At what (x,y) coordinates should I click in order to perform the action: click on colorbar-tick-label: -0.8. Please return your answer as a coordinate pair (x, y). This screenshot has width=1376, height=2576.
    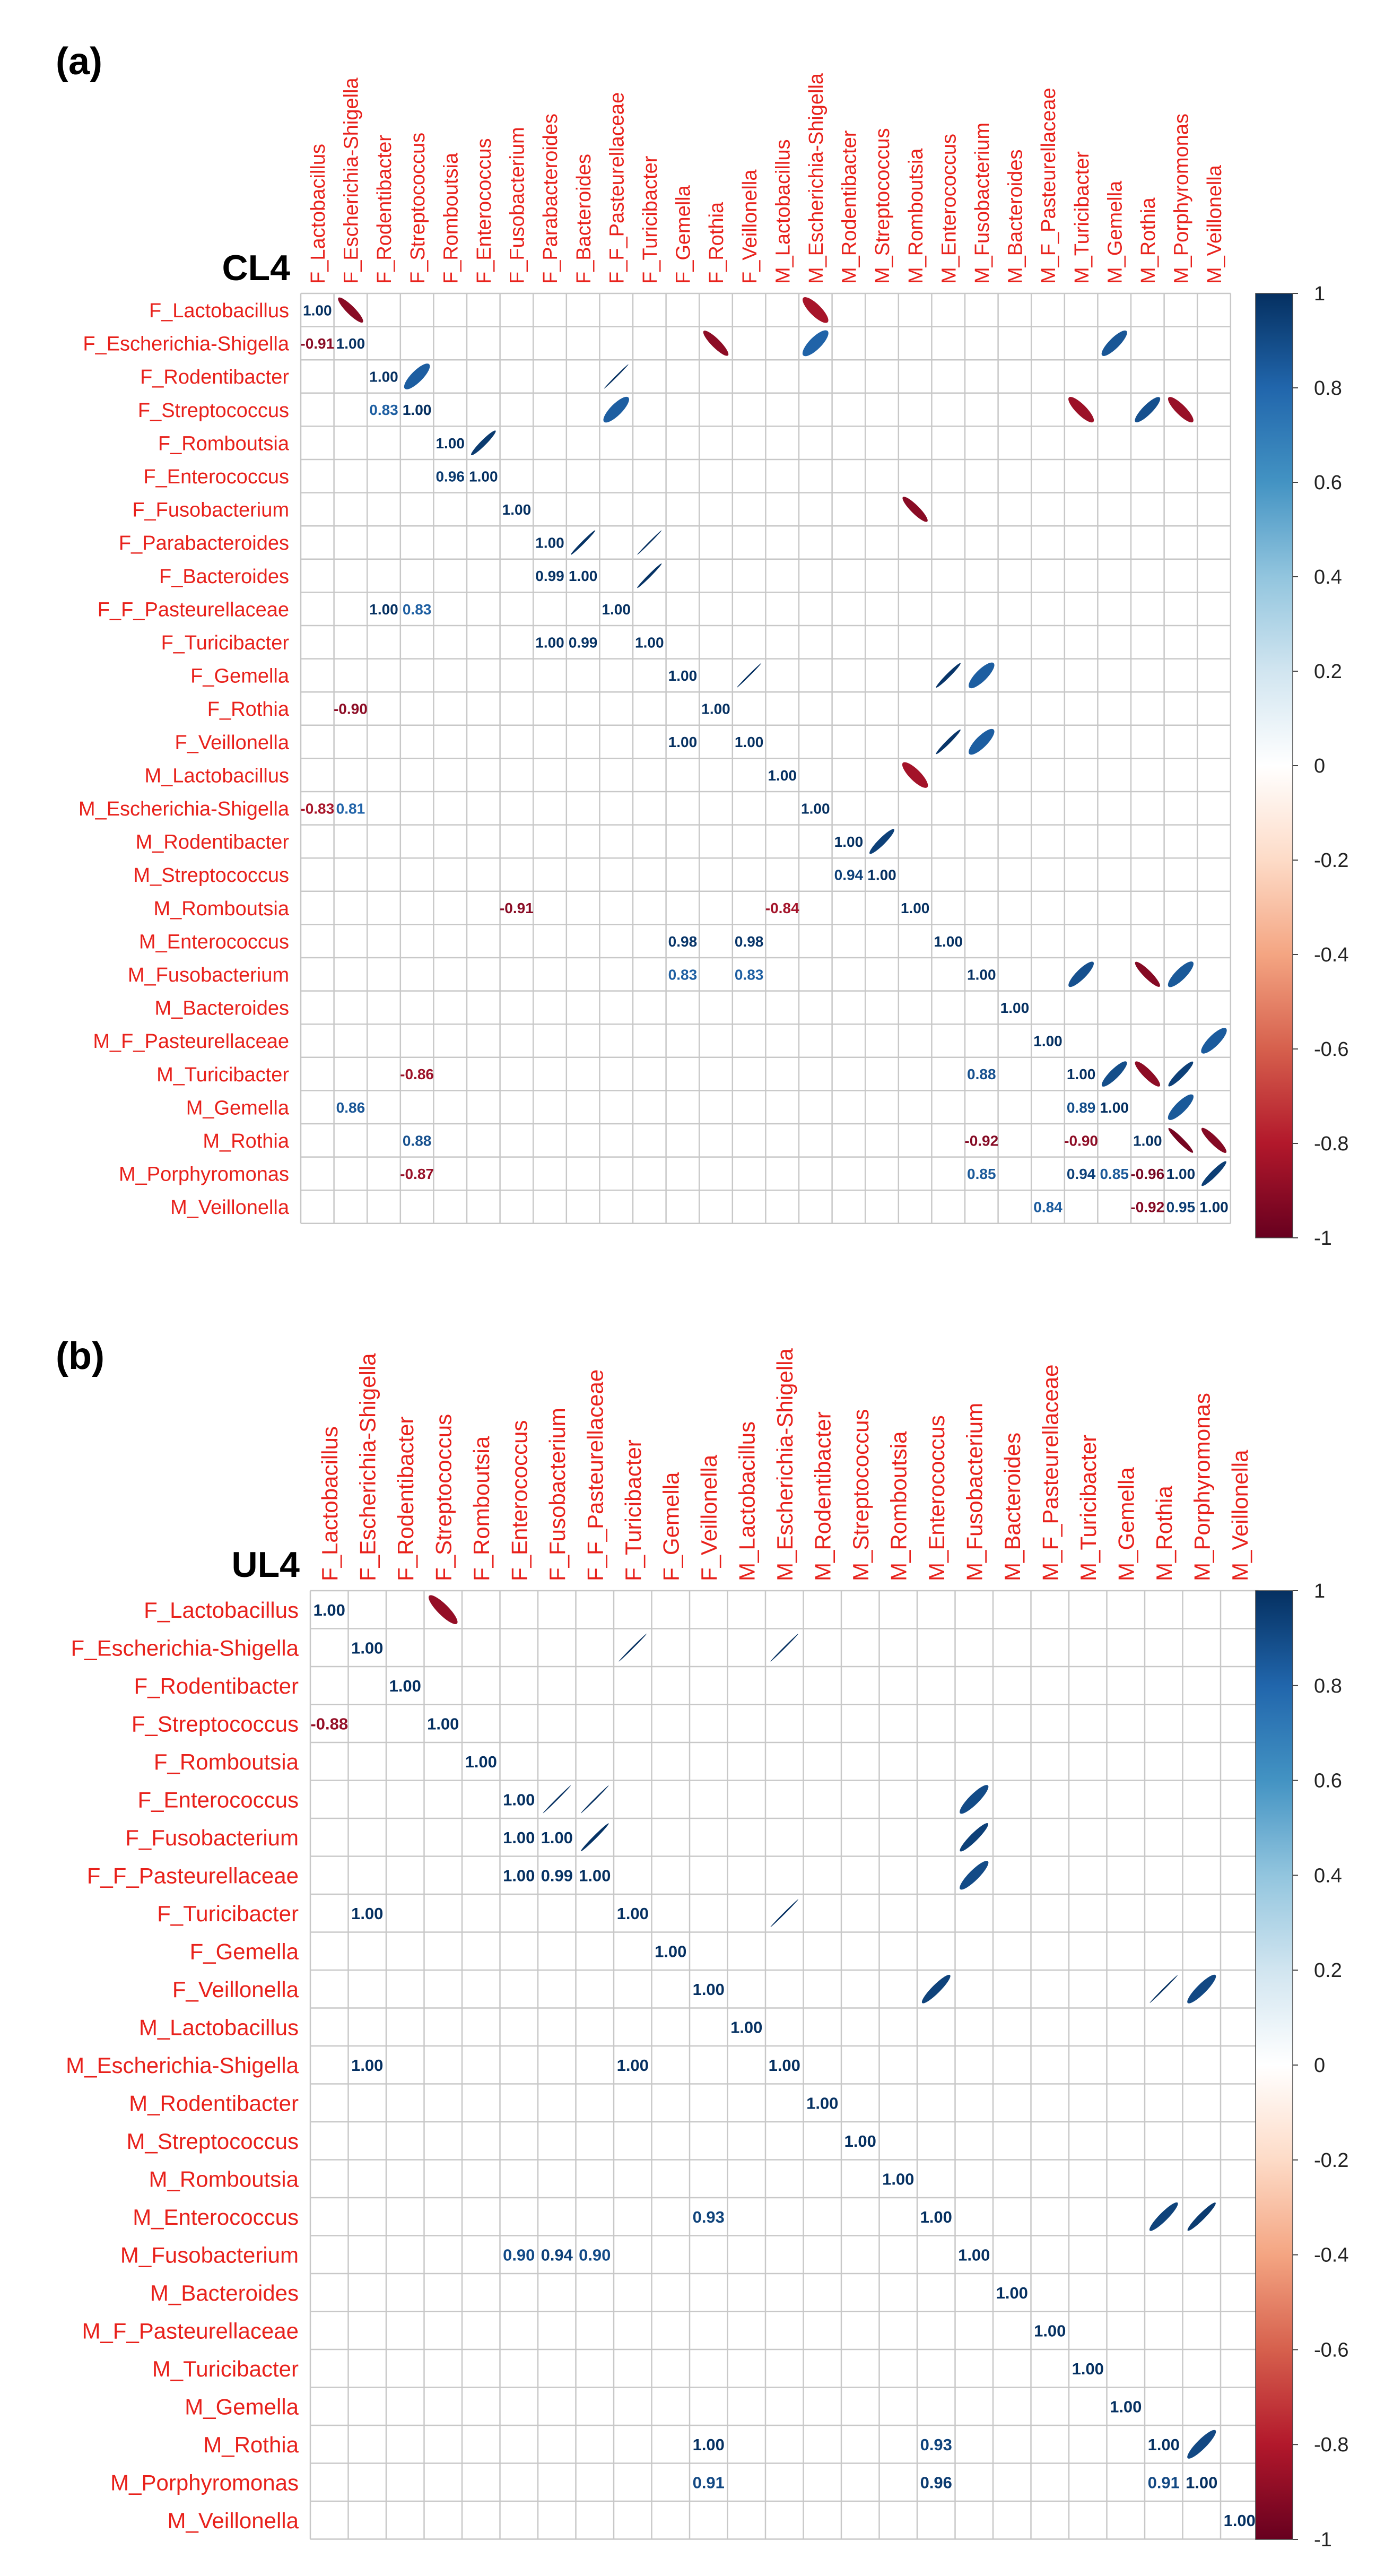
    Looking at the image, I should click on (1331, 2445).